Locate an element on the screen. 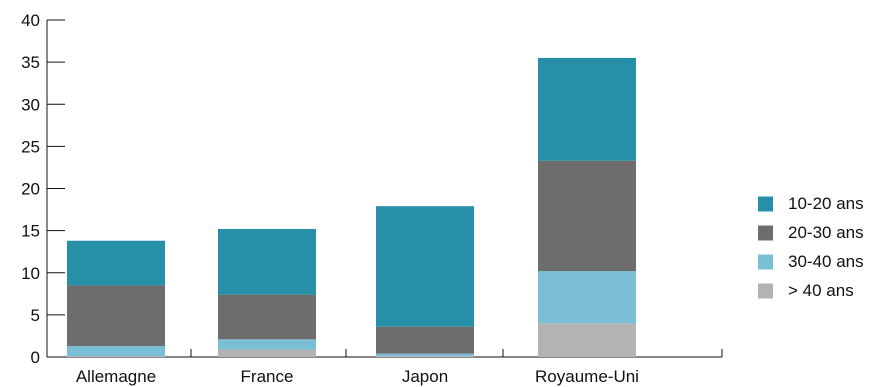  y-tick-label: 10 is located at coordinates (30, 273).